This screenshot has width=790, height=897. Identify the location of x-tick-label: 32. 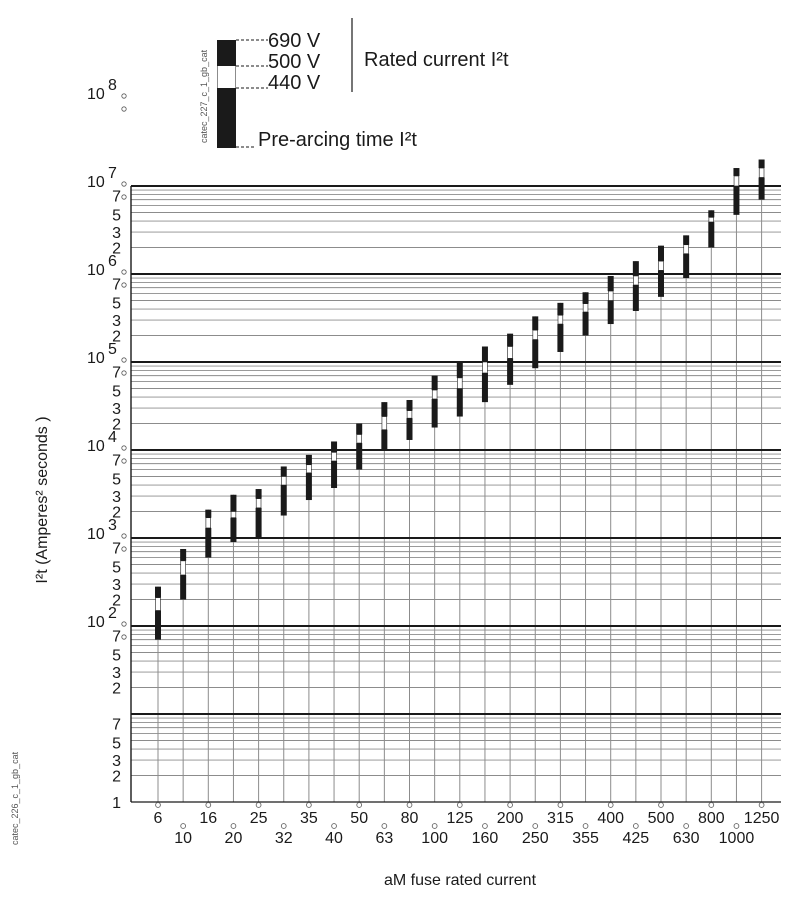
(284, 838).